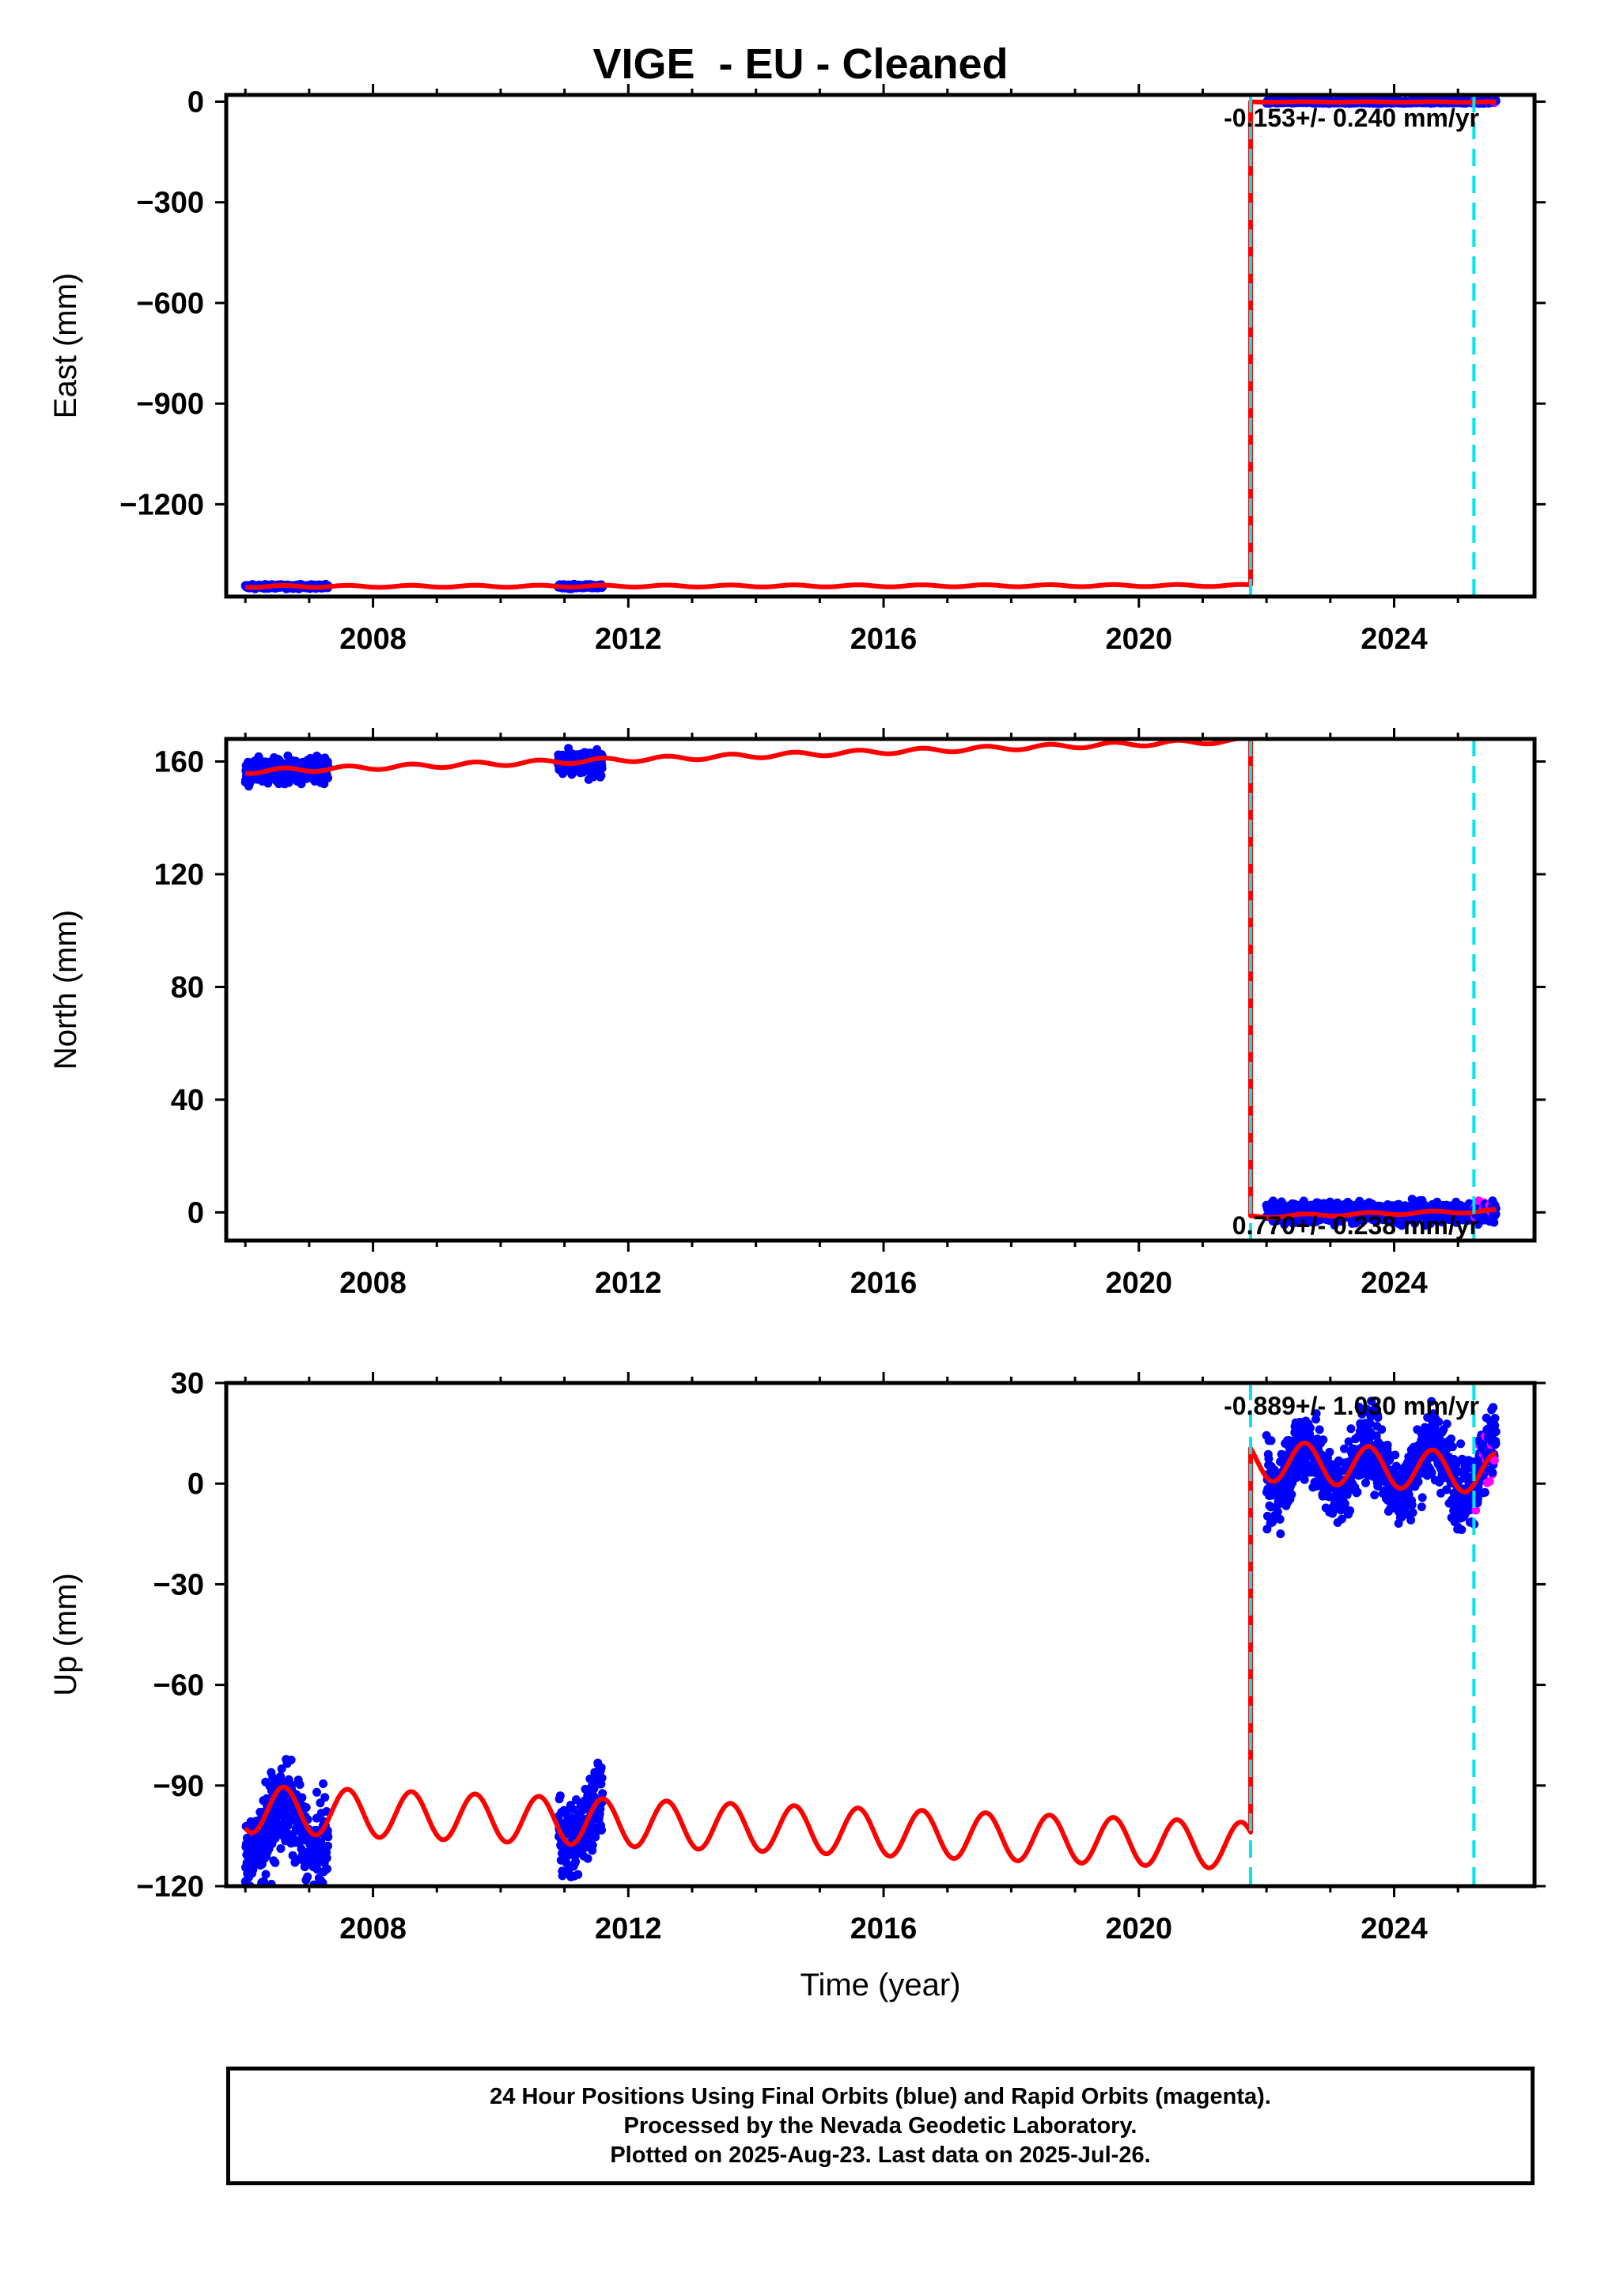 This screenshot has height=2296, width=1601. Describe the element at coordinates (188, 987) in the screenshot. I see `y-tick-label: 80` at that location.